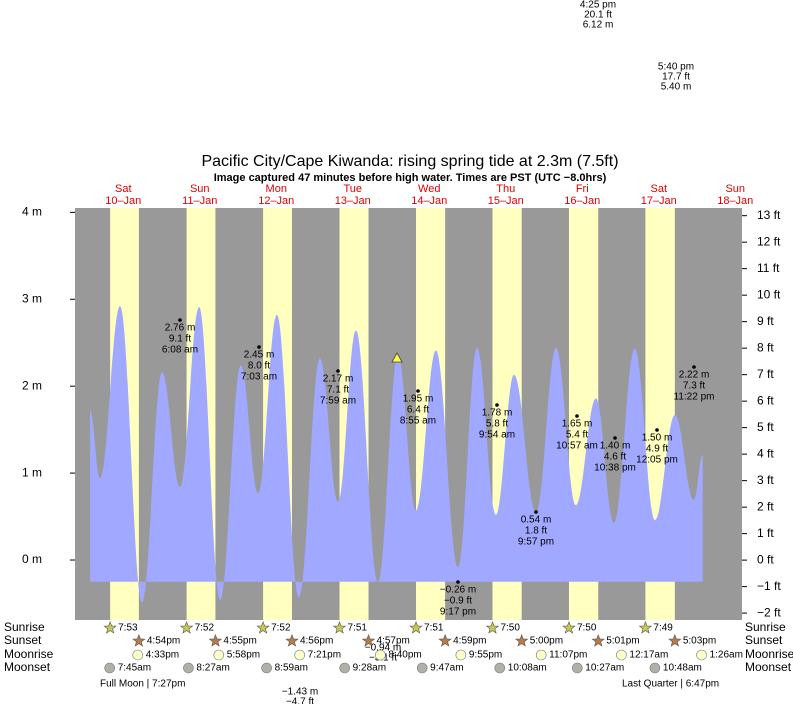  Describe the element at coordinates (352, 189) in the screenshot. I see `day-label: Tue` at that location.